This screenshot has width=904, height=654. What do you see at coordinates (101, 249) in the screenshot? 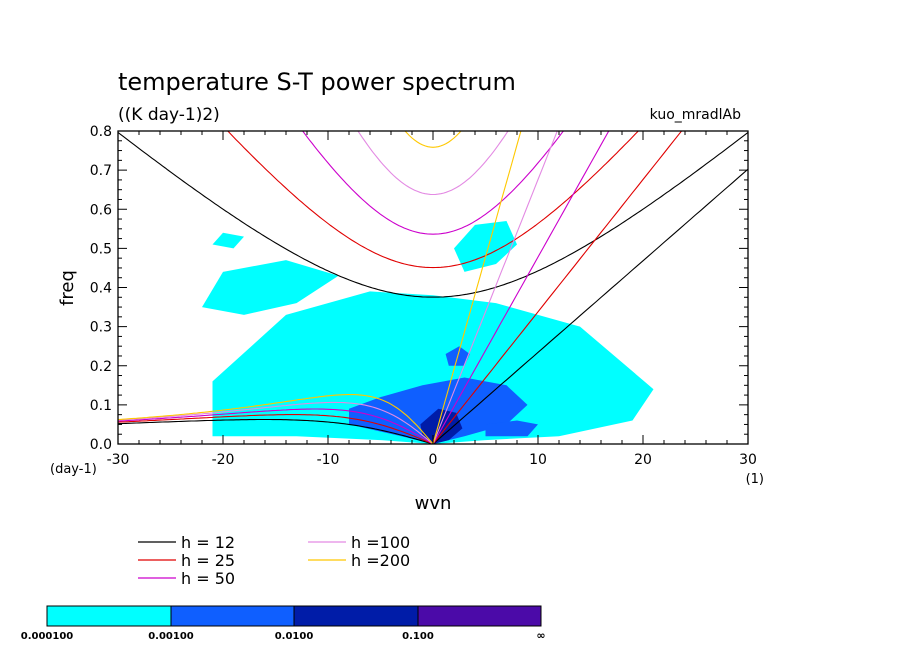
I see `y-tick-label: 0.5` at bounding box center [101, 249].